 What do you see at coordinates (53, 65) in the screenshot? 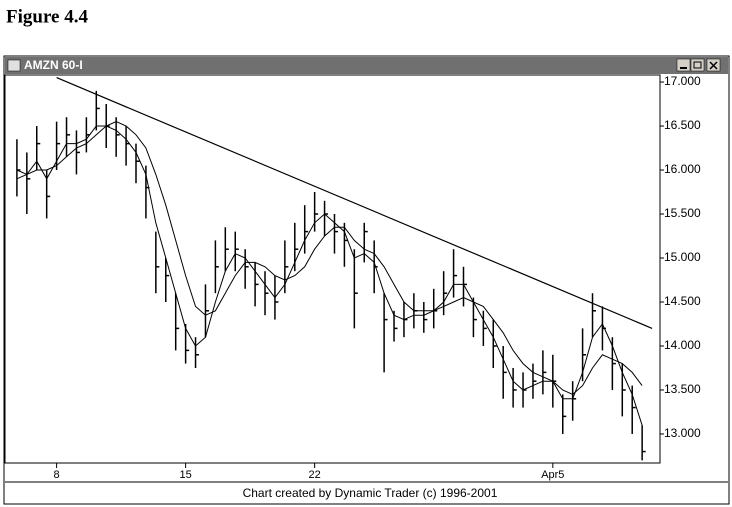
I see `window-title: AMZN 60-I` at bounding box center [53, 65].